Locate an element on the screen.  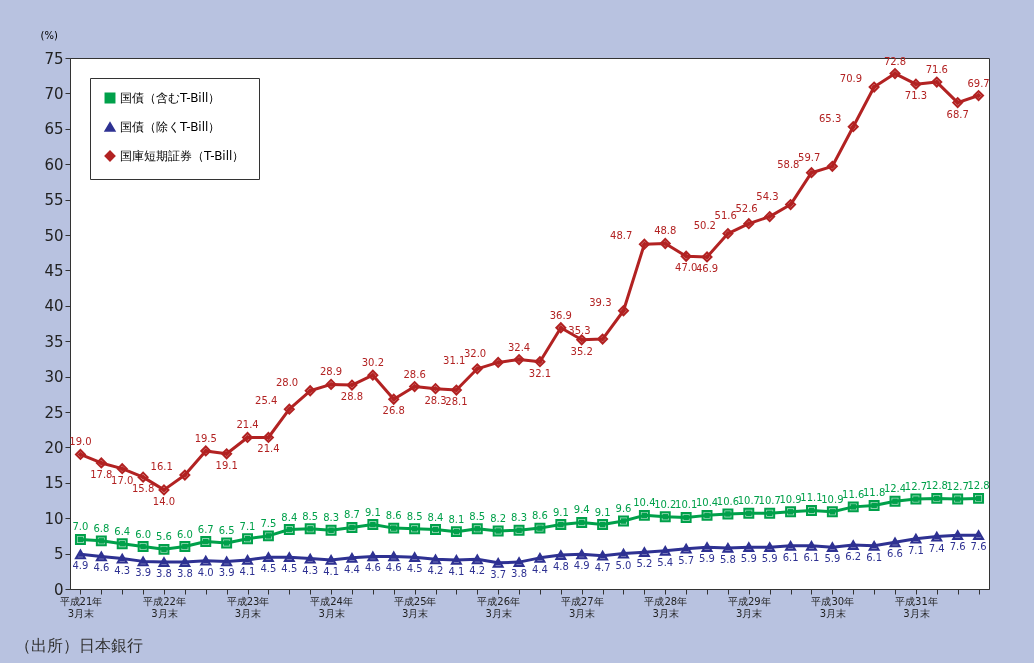
data-label: 10.1 is located at coordinates (686, 505).